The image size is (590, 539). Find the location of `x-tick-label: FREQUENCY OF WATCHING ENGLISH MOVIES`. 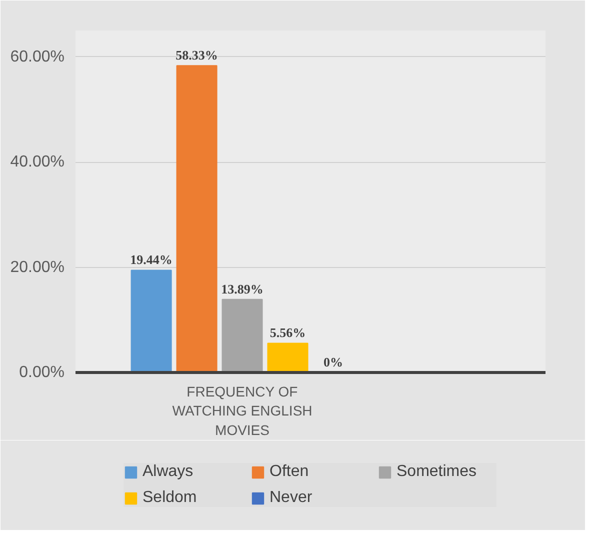

x-tick-label: FREQUENCY OF WATCHING ENGLISH MOVIES is located at coordinates (242, 411).